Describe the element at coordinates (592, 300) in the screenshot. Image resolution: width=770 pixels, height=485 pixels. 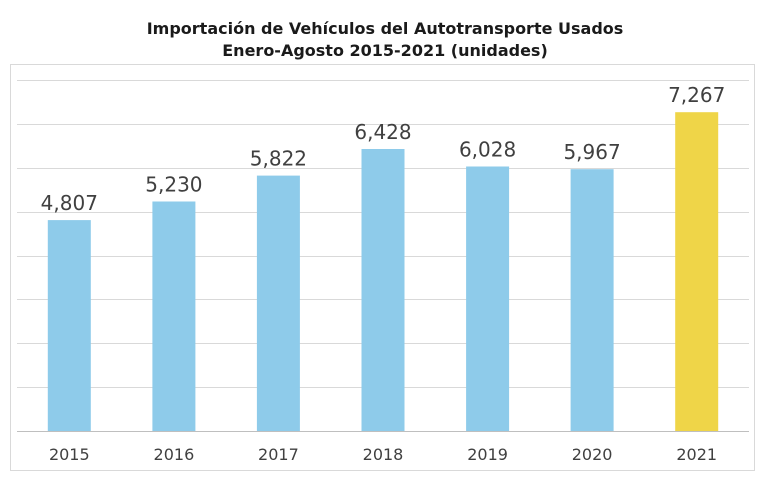
I see `bar-2020` at that location.